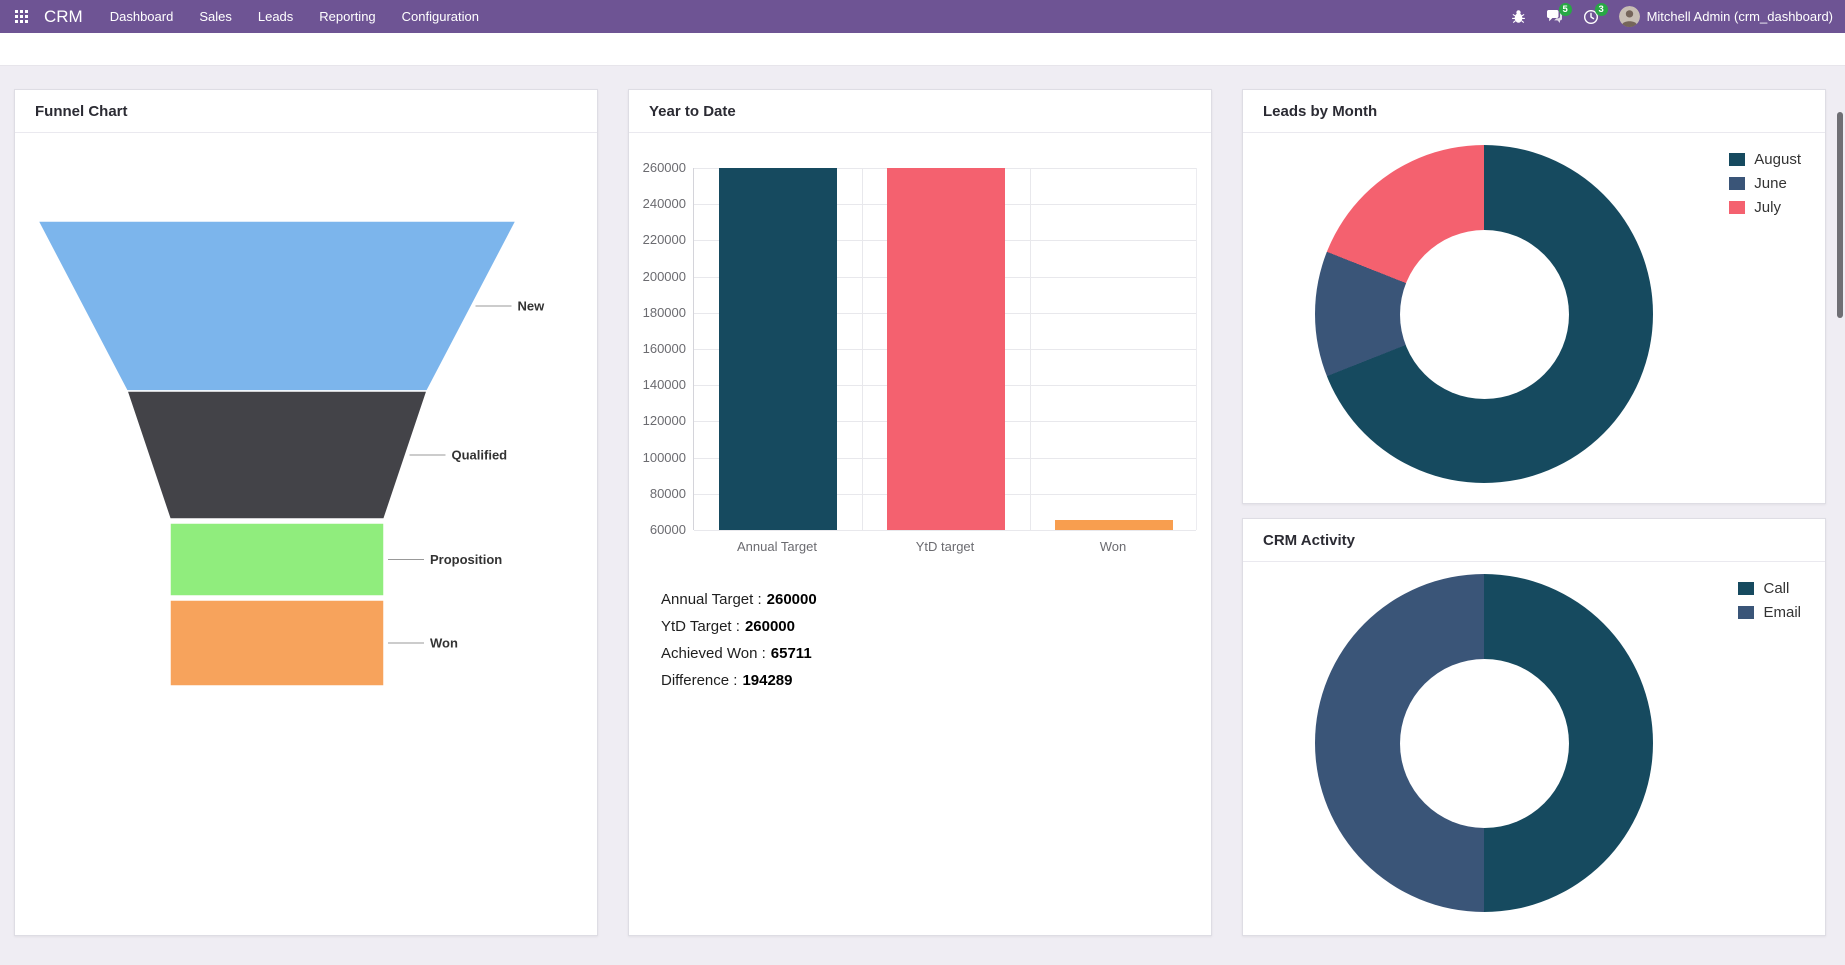 Image resolution: width=1845 pixels, height=965 pixels. I want to click on stat-label: Difference :, so click(699, 680).